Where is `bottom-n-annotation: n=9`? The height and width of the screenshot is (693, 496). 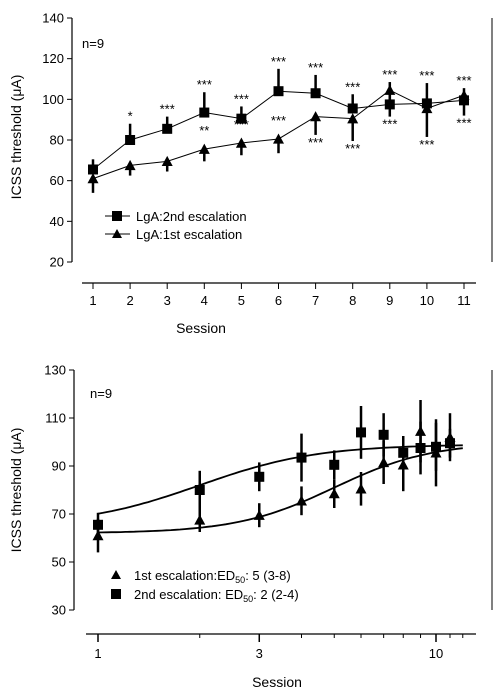
bottom-n-annotation: n=9 is located at coordinates (101, 393).